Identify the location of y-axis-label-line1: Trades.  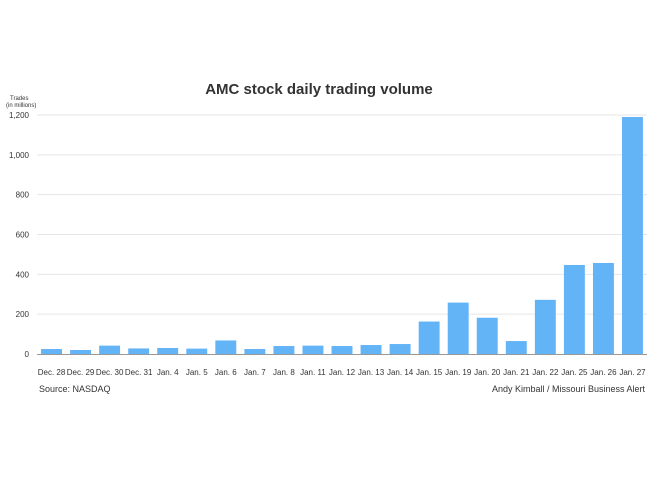
(19, 99).